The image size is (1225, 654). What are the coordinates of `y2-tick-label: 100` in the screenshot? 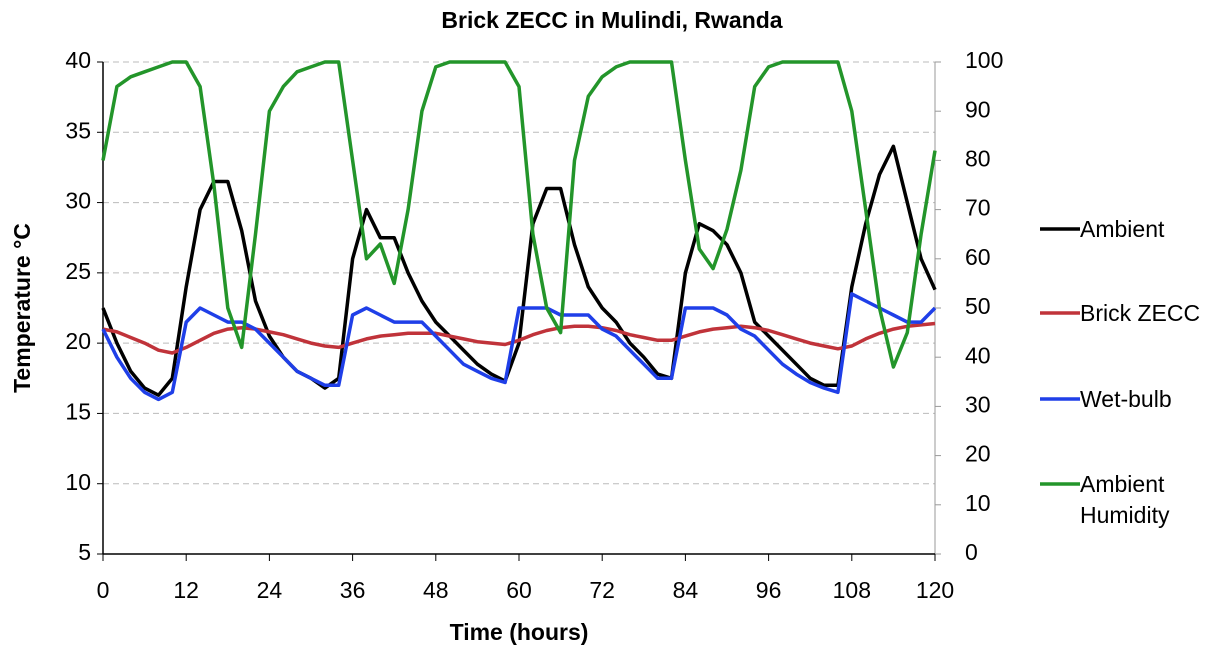 It's located at (984, 60).